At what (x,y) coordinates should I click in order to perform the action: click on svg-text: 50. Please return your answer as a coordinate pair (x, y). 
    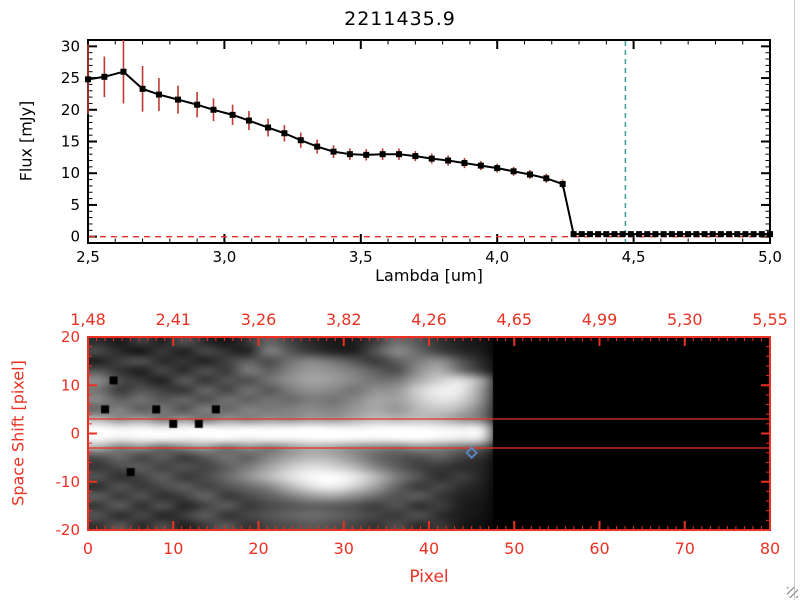
    Looking at the image, I should click on (514, 548).